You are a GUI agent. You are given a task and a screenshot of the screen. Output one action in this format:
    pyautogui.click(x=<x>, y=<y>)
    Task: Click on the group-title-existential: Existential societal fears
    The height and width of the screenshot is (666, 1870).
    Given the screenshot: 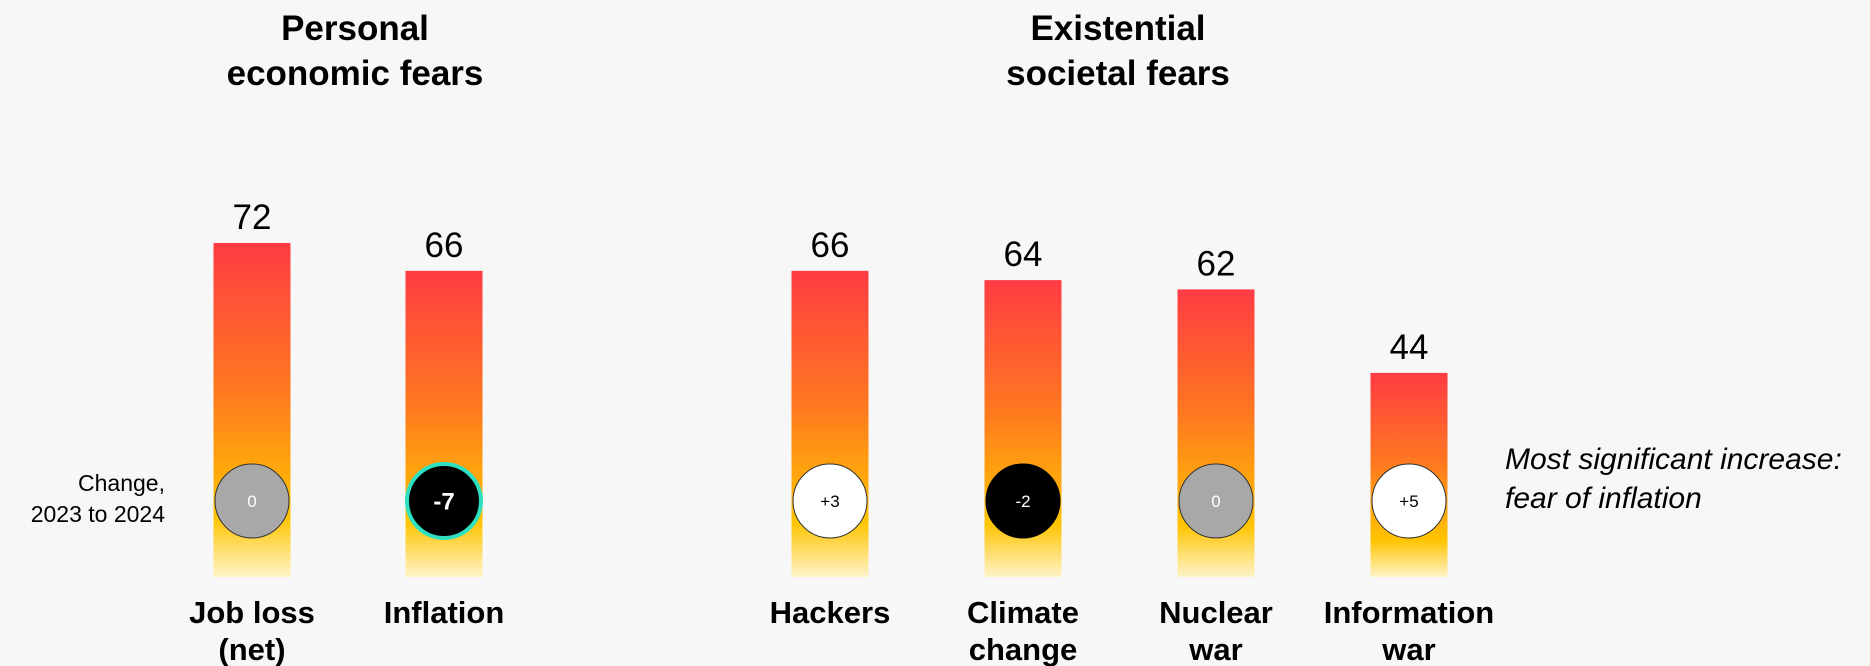 What is the action you would take?
    pyautogui.click(x=1118, y=51)
    